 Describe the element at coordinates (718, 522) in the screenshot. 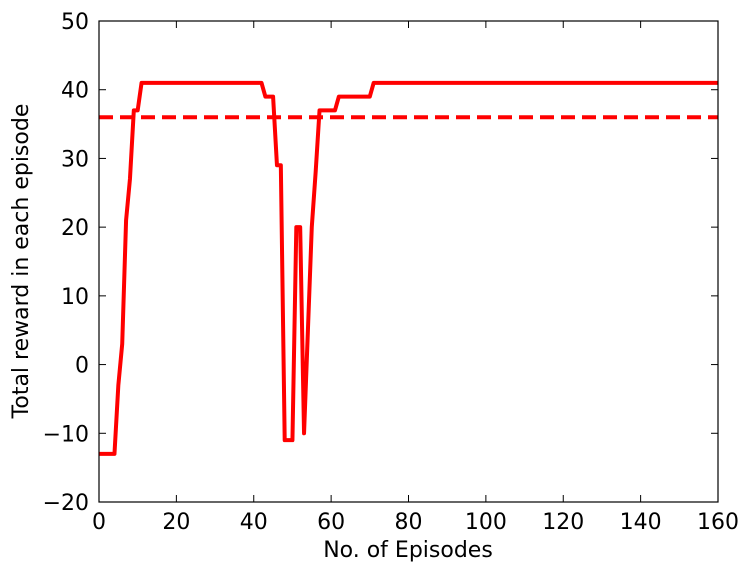

I see `x-tick-label: 160` at that location.